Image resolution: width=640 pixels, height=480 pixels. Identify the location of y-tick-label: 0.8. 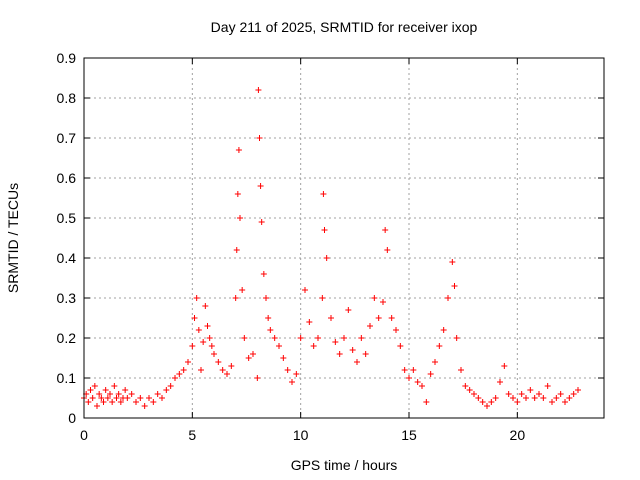
(67, 98).